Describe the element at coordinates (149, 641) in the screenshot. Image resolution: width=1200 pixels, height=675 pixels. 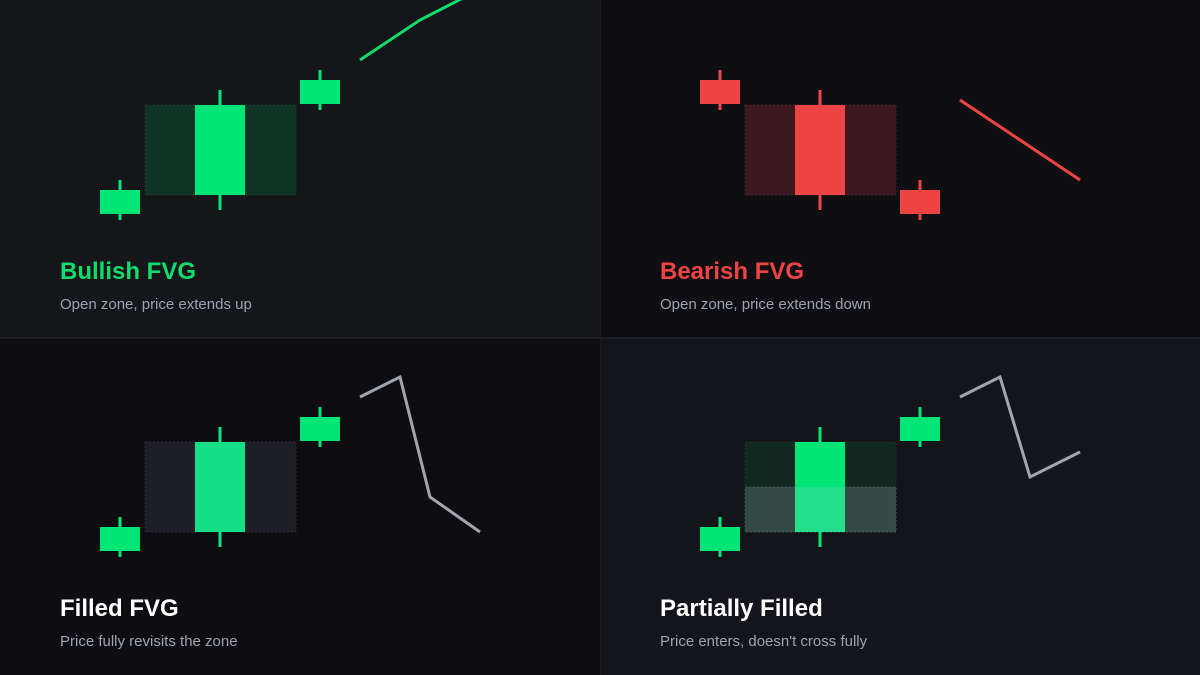
I see `panel-description: Price fully revisits the zone` at that location.